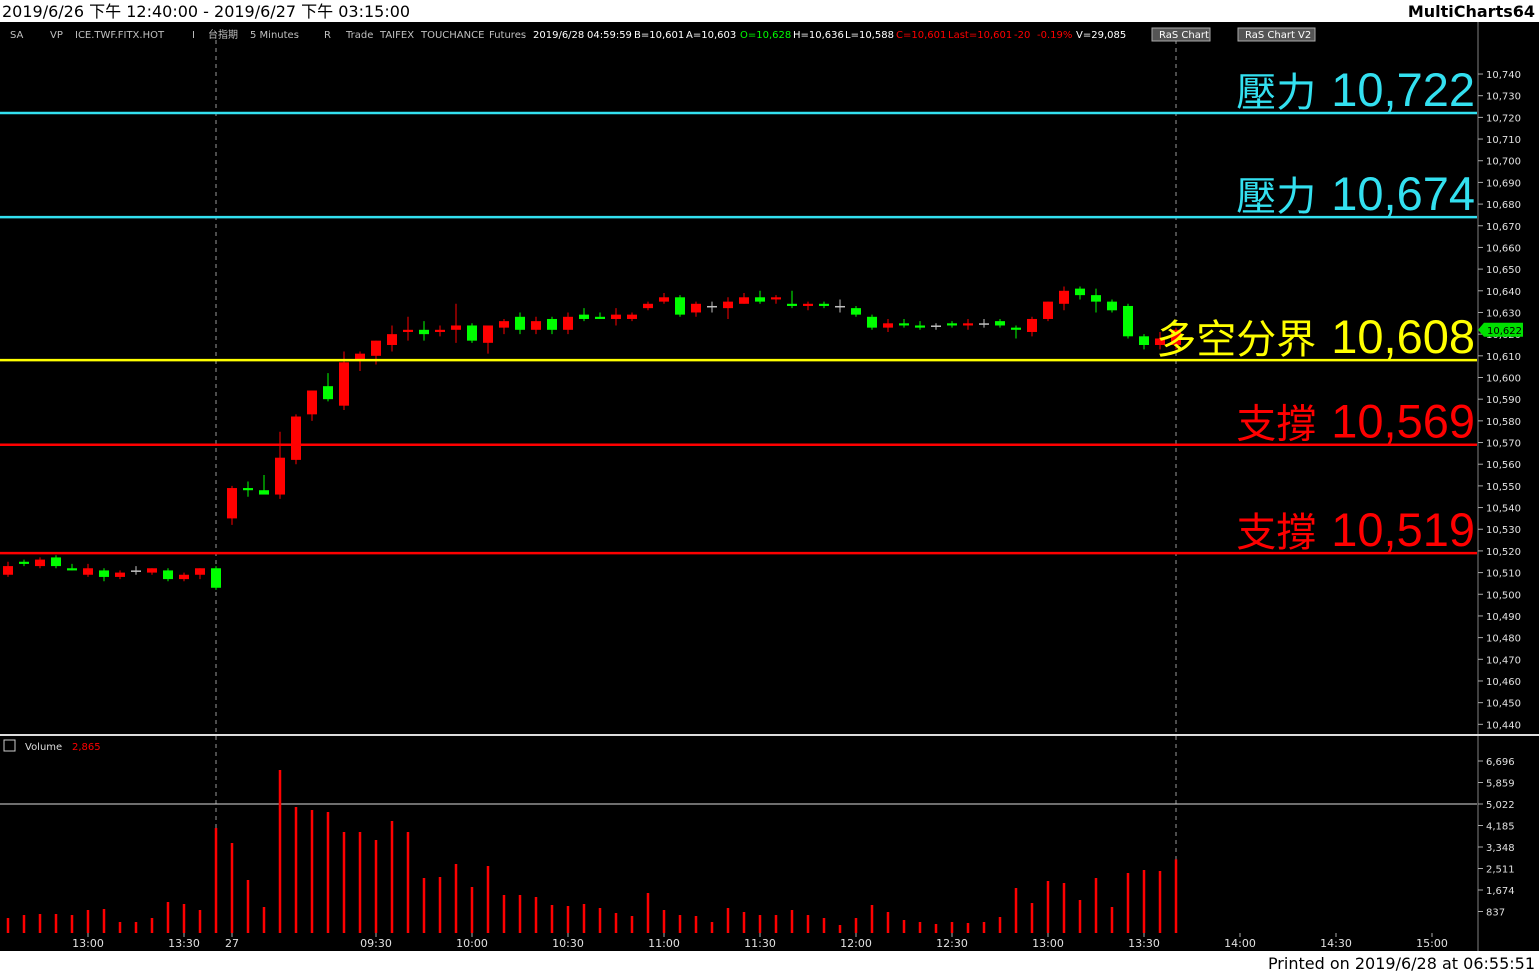 This screenshot has height=973, width=1539. Describe the element at coordinates (376, 943) in the screenshot. I see `x-tick-label: 09:30` at that location.